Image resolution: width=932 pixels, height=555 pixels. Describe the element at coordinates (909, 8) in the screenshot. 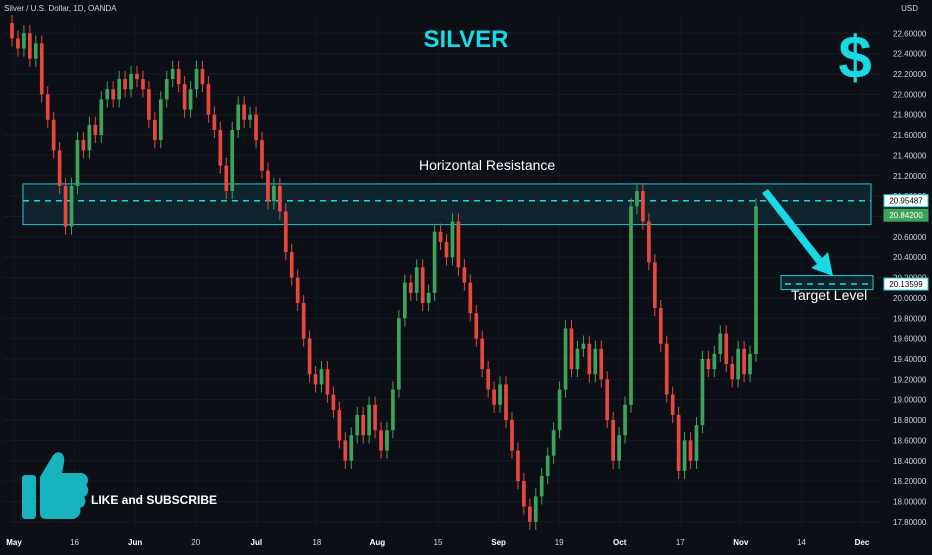

I see `currency-label: USD` at that location.